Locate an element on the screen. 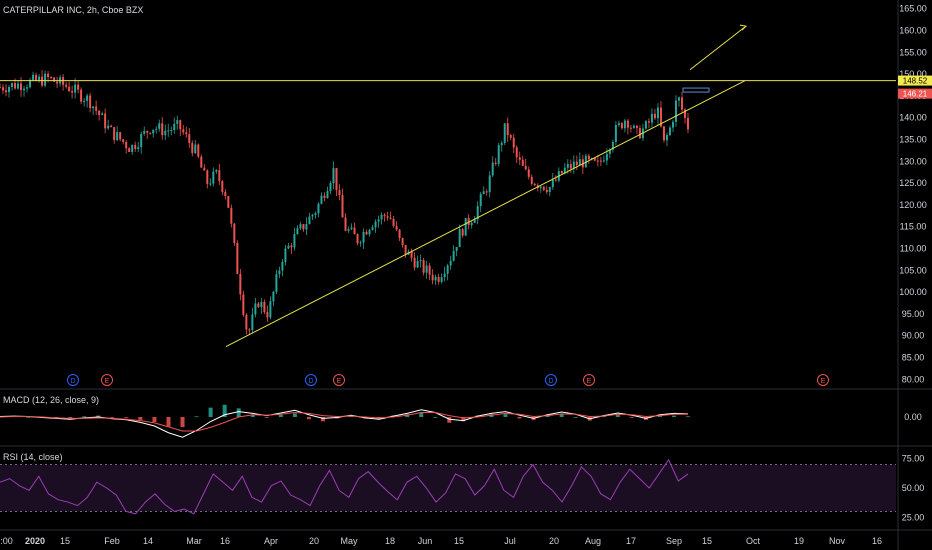  symbol-title: CATERPILLAR INC, 2h, Cboe BZX is located at coordinates (73, 10).